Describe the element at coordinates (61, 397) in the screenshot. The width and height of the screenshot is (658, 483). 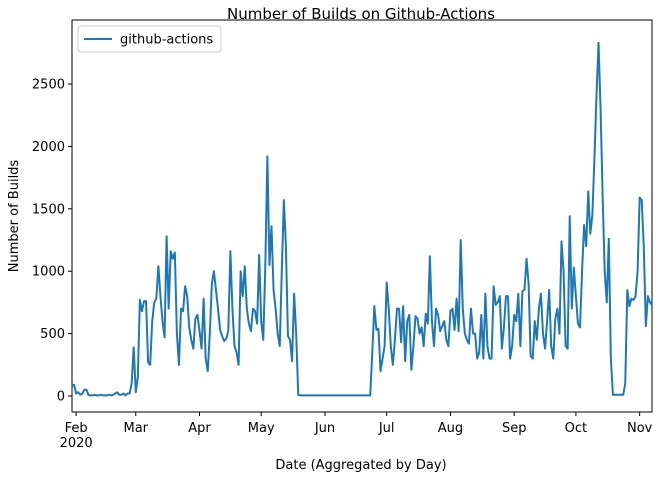
I see `y-tick-label: 0` at that location.